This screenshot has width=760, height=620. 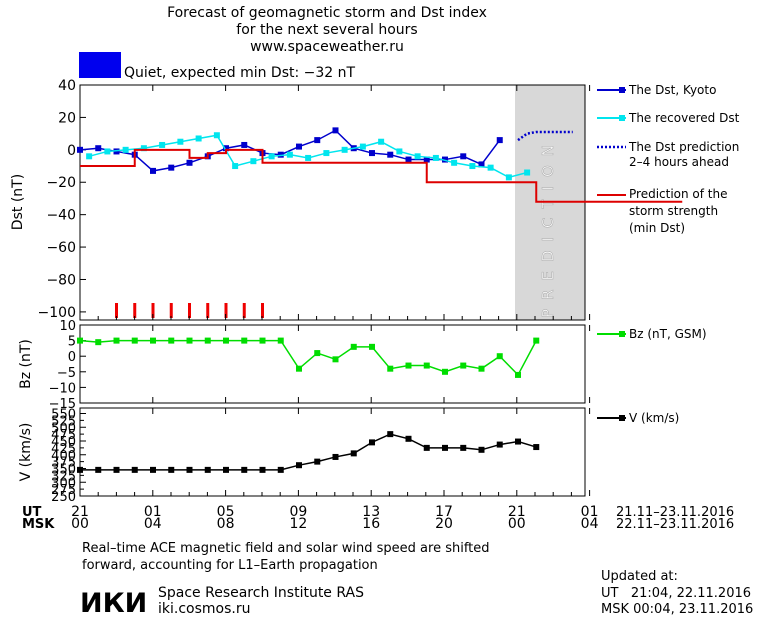 What do you see at coordinates (684, 118) in the screenshot?
I see `legend-recovered: The recovered Dst` at bounding box center [684, 118].